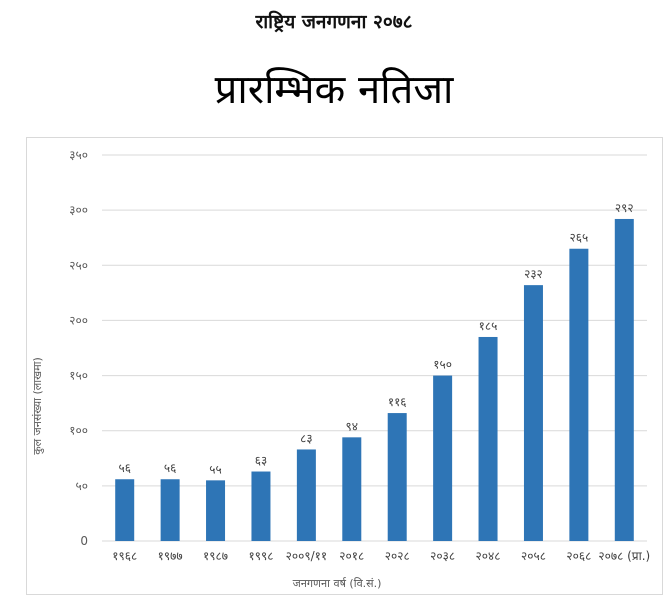 Image resolution: width=668 pixels, height=598 pixels. What do you see at coordinates (78, 348) in the screenshot?
I see `y-axis-ticks: 0 ५० १०० १५० २०० २५० ३०० ३५०` at bounding box center [78, 348].